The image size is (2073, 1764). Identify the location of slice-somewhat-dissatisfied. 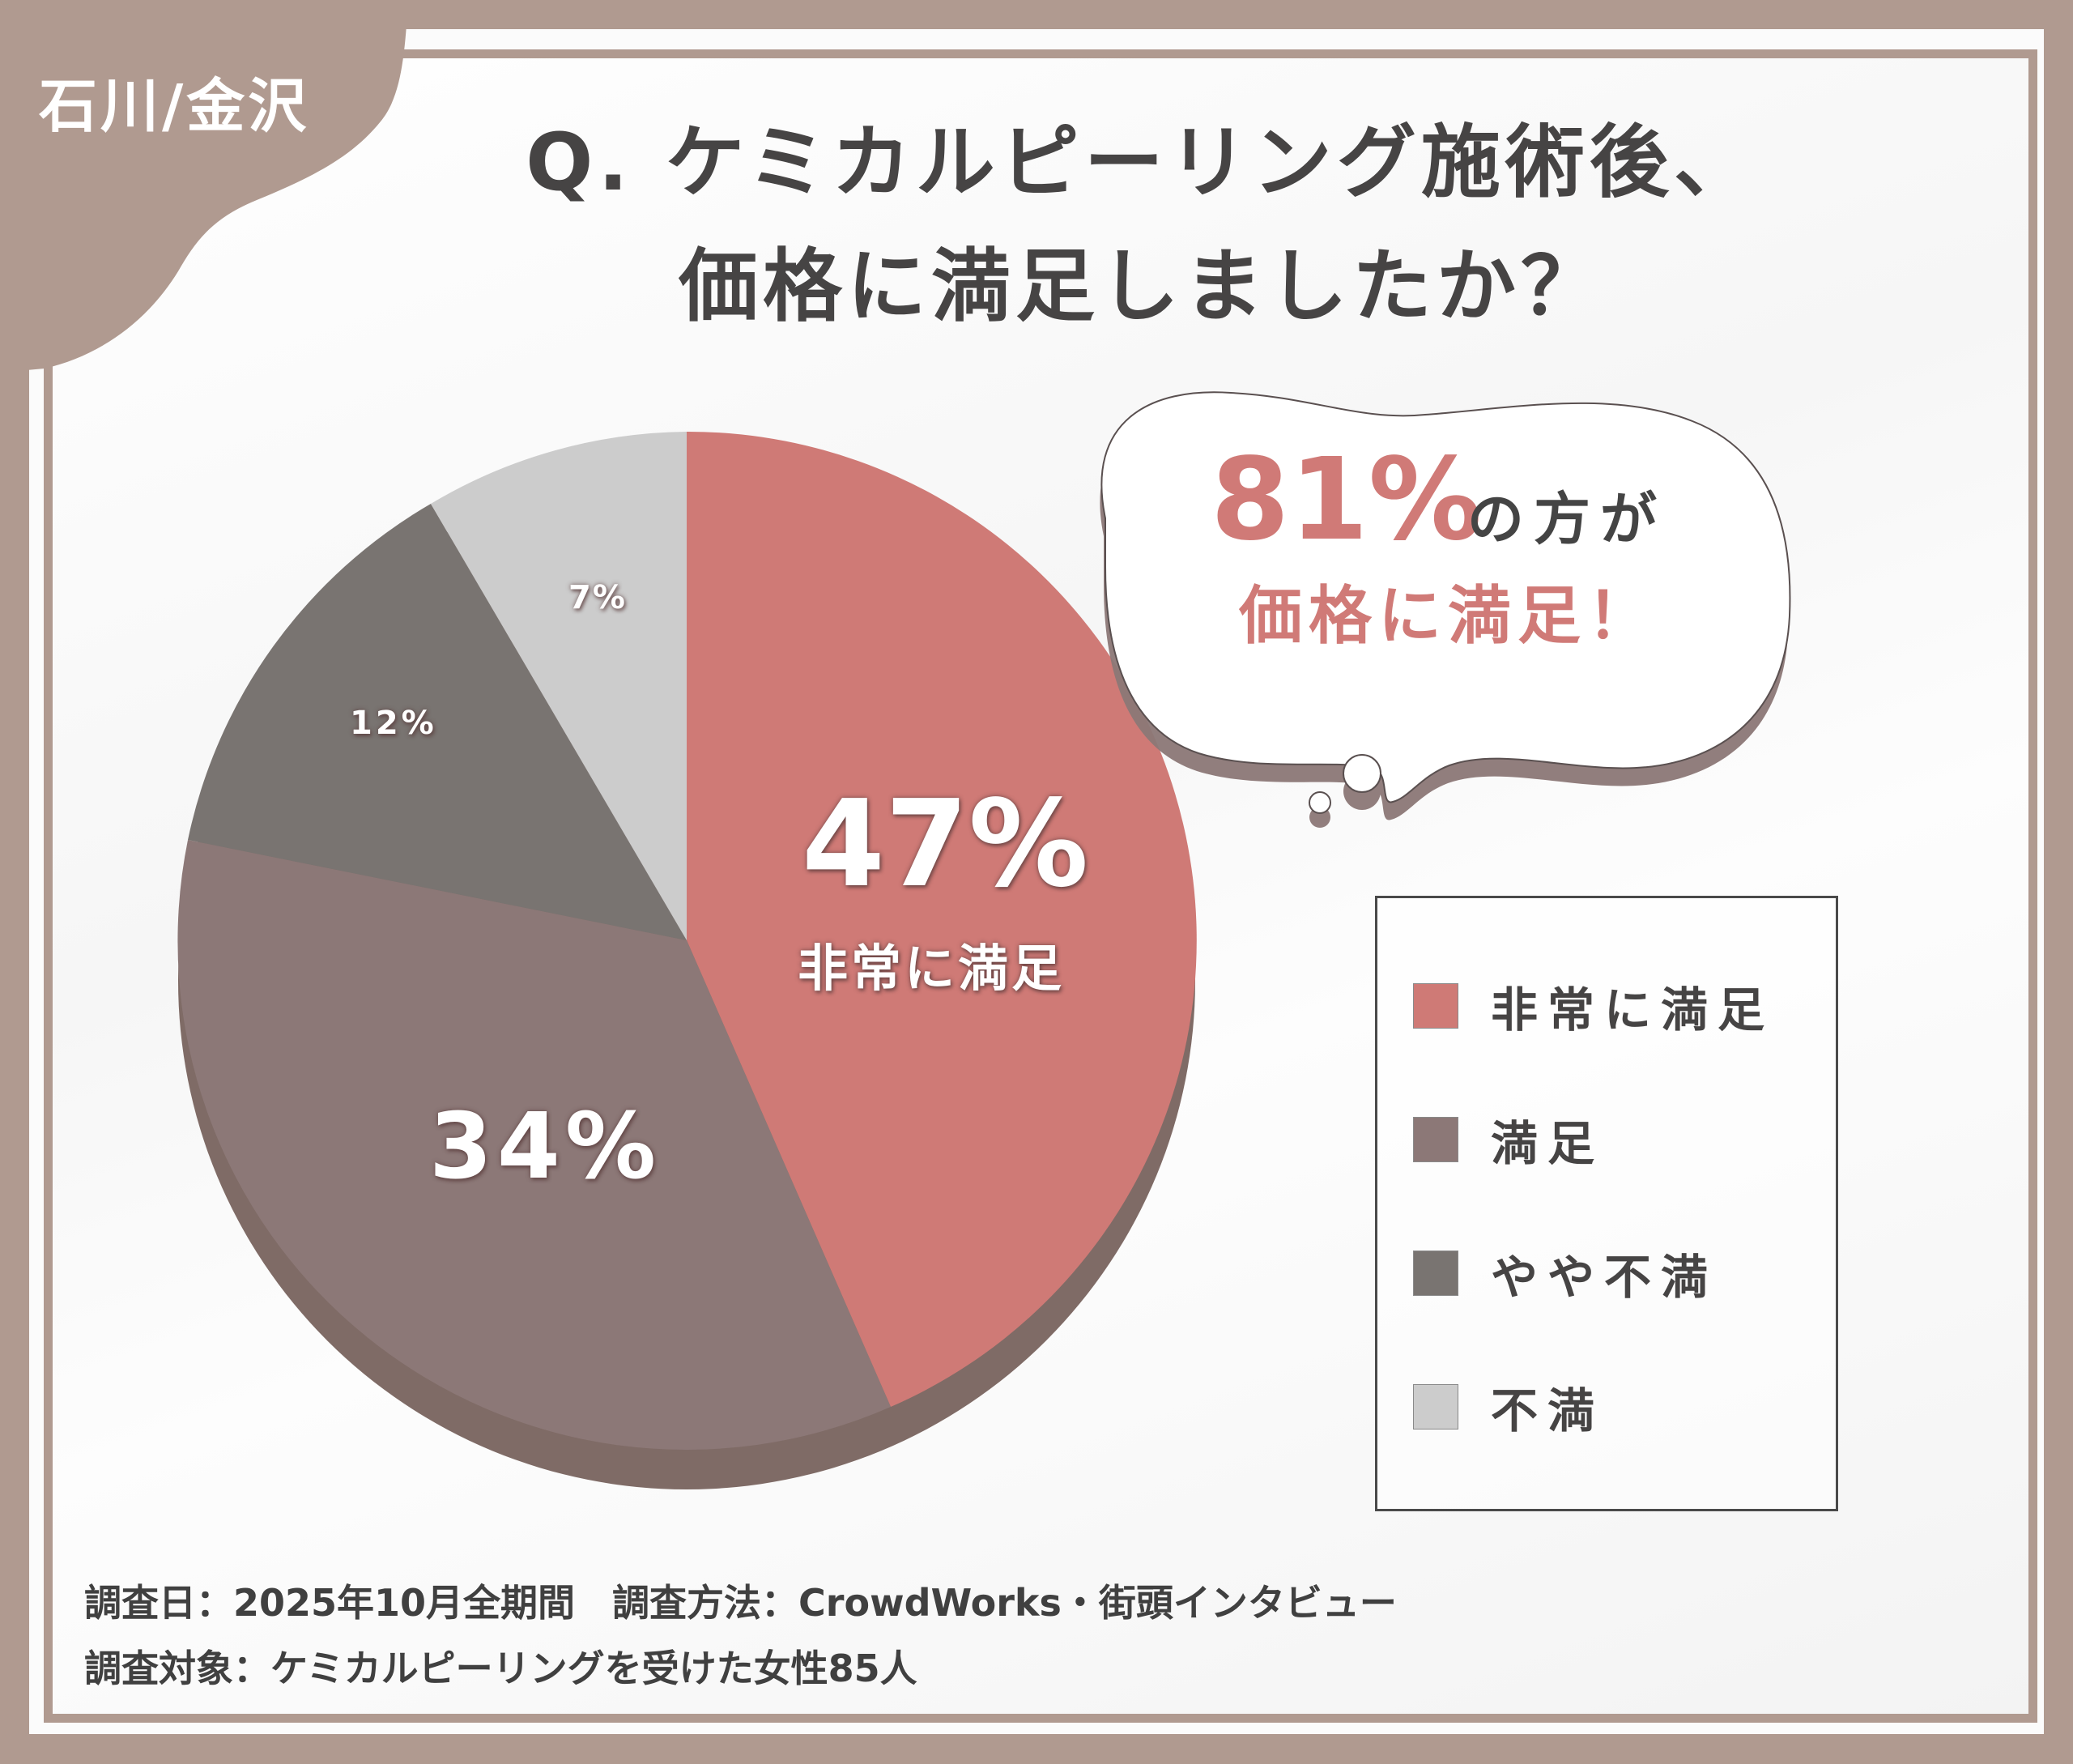
(437, 722).